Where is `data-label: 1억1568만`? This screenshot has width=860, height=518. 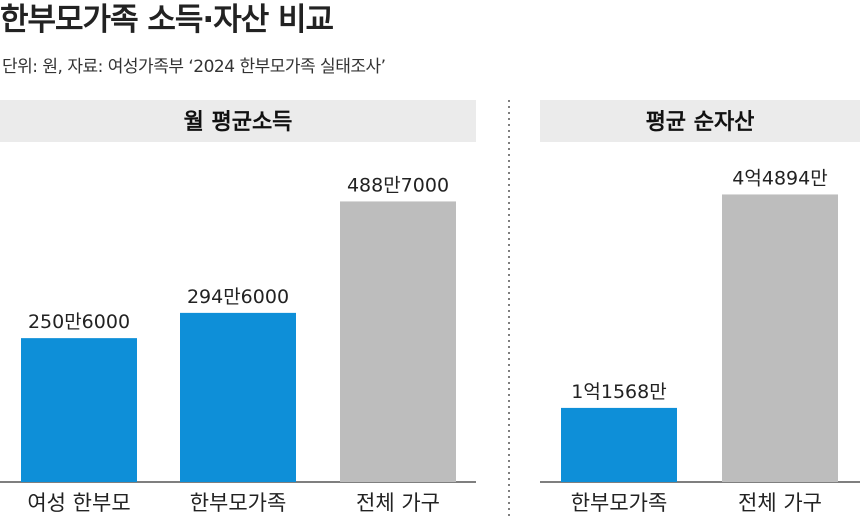 data-label: 1억1568만 is located at coordinates (618, 392).